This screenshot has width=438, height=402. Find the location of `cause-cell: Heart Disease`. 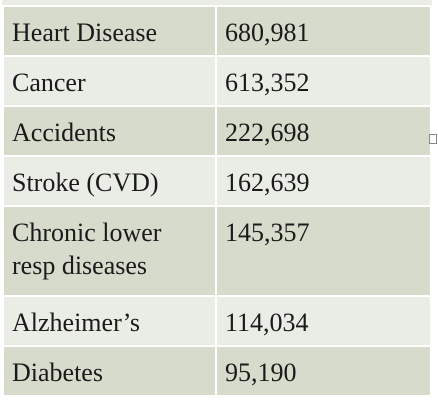

cause-cell: Heart Disease is located at coordinates (109, 31).